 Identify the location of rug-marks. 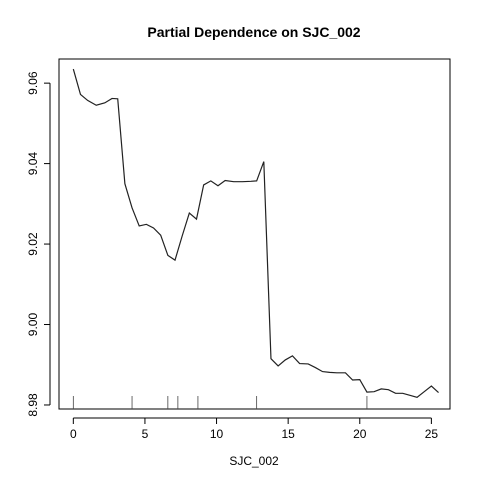
(220, 402).